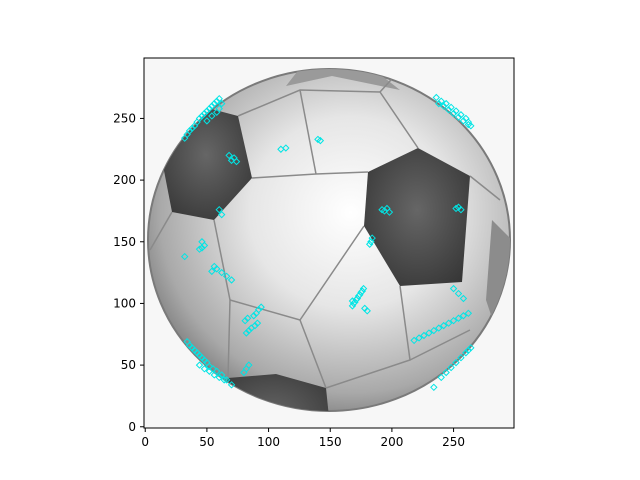 This screenshot has width=640, height=480. What do you see at coordinates (145, 442) in the screenshot?
I see `x-tick-label: 0` at bounding box center [145, 442].